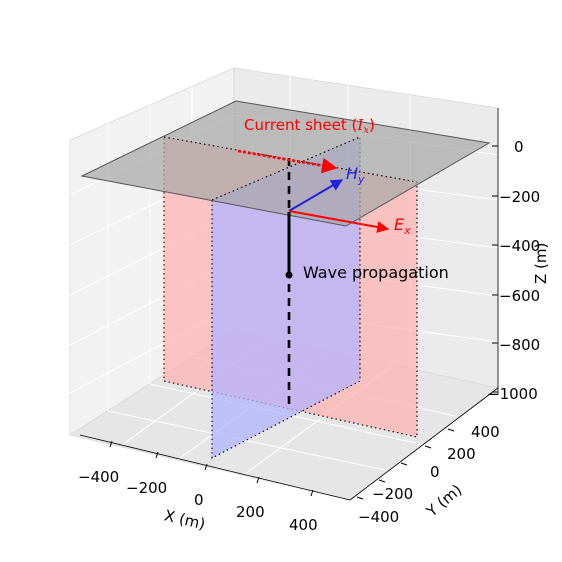 This screenshot has height=562, width=562. What do you see at coordinates (485, 432) in the screenshot?
I see `y-tick-label: 400` at bounding box center [485, 432].